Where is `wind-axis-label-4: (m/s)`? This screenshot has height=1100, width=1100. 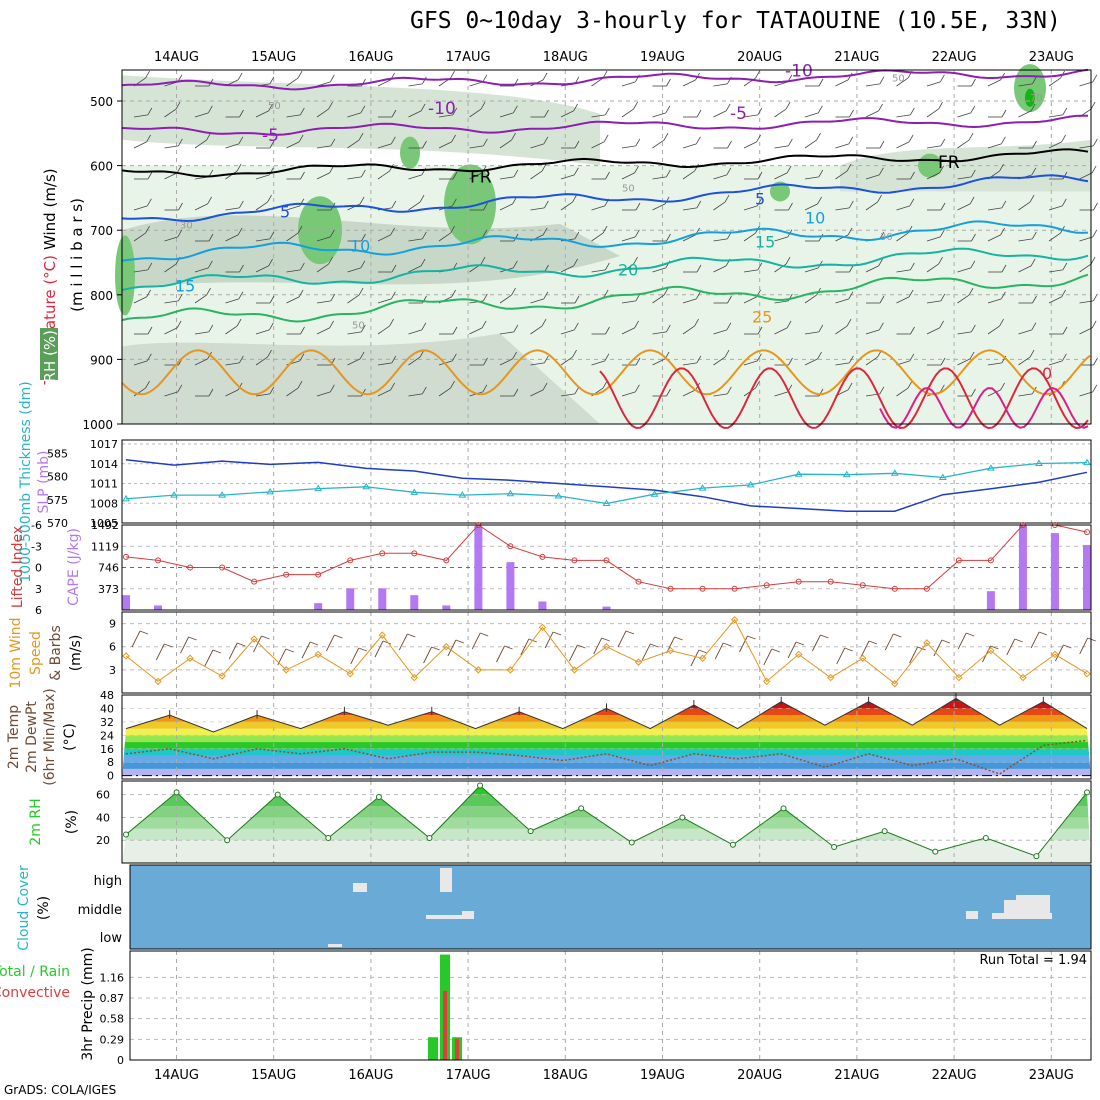 wind-axis-label-4: (m/s) is located at coordinates (76, 653).